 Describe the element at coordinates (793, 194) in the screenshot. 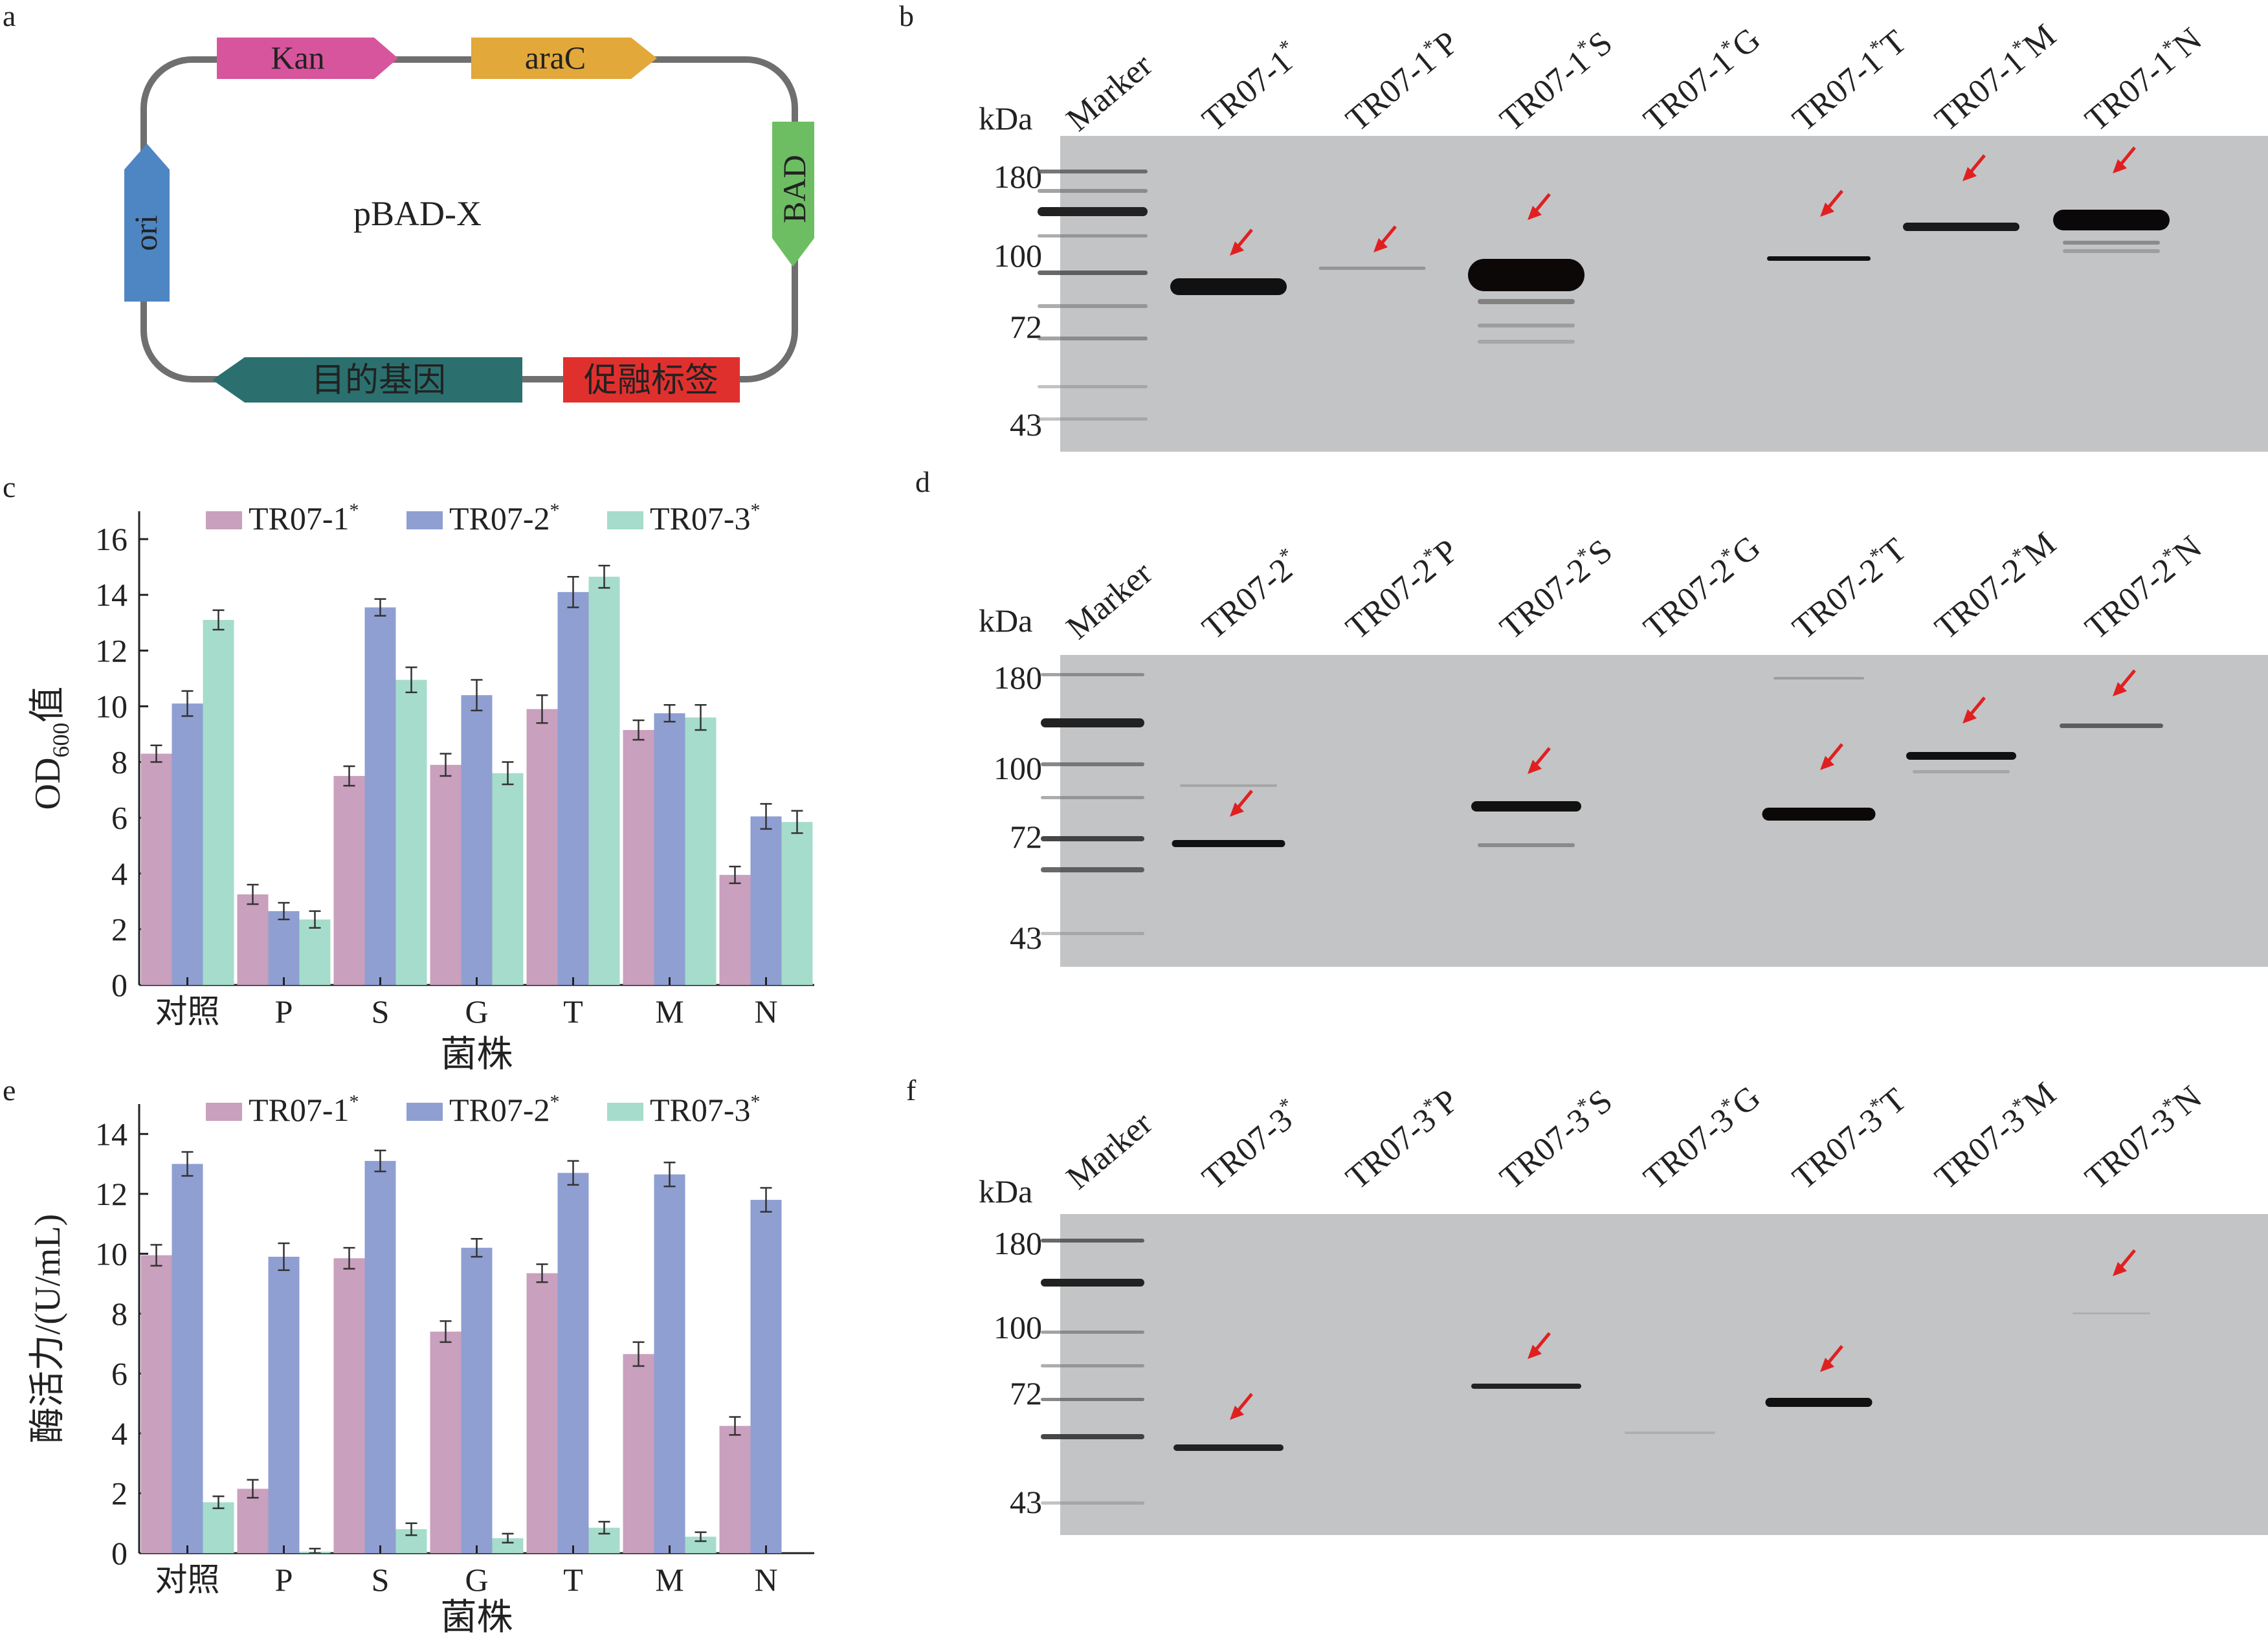

I see `bad-arrow-shape` at that location.